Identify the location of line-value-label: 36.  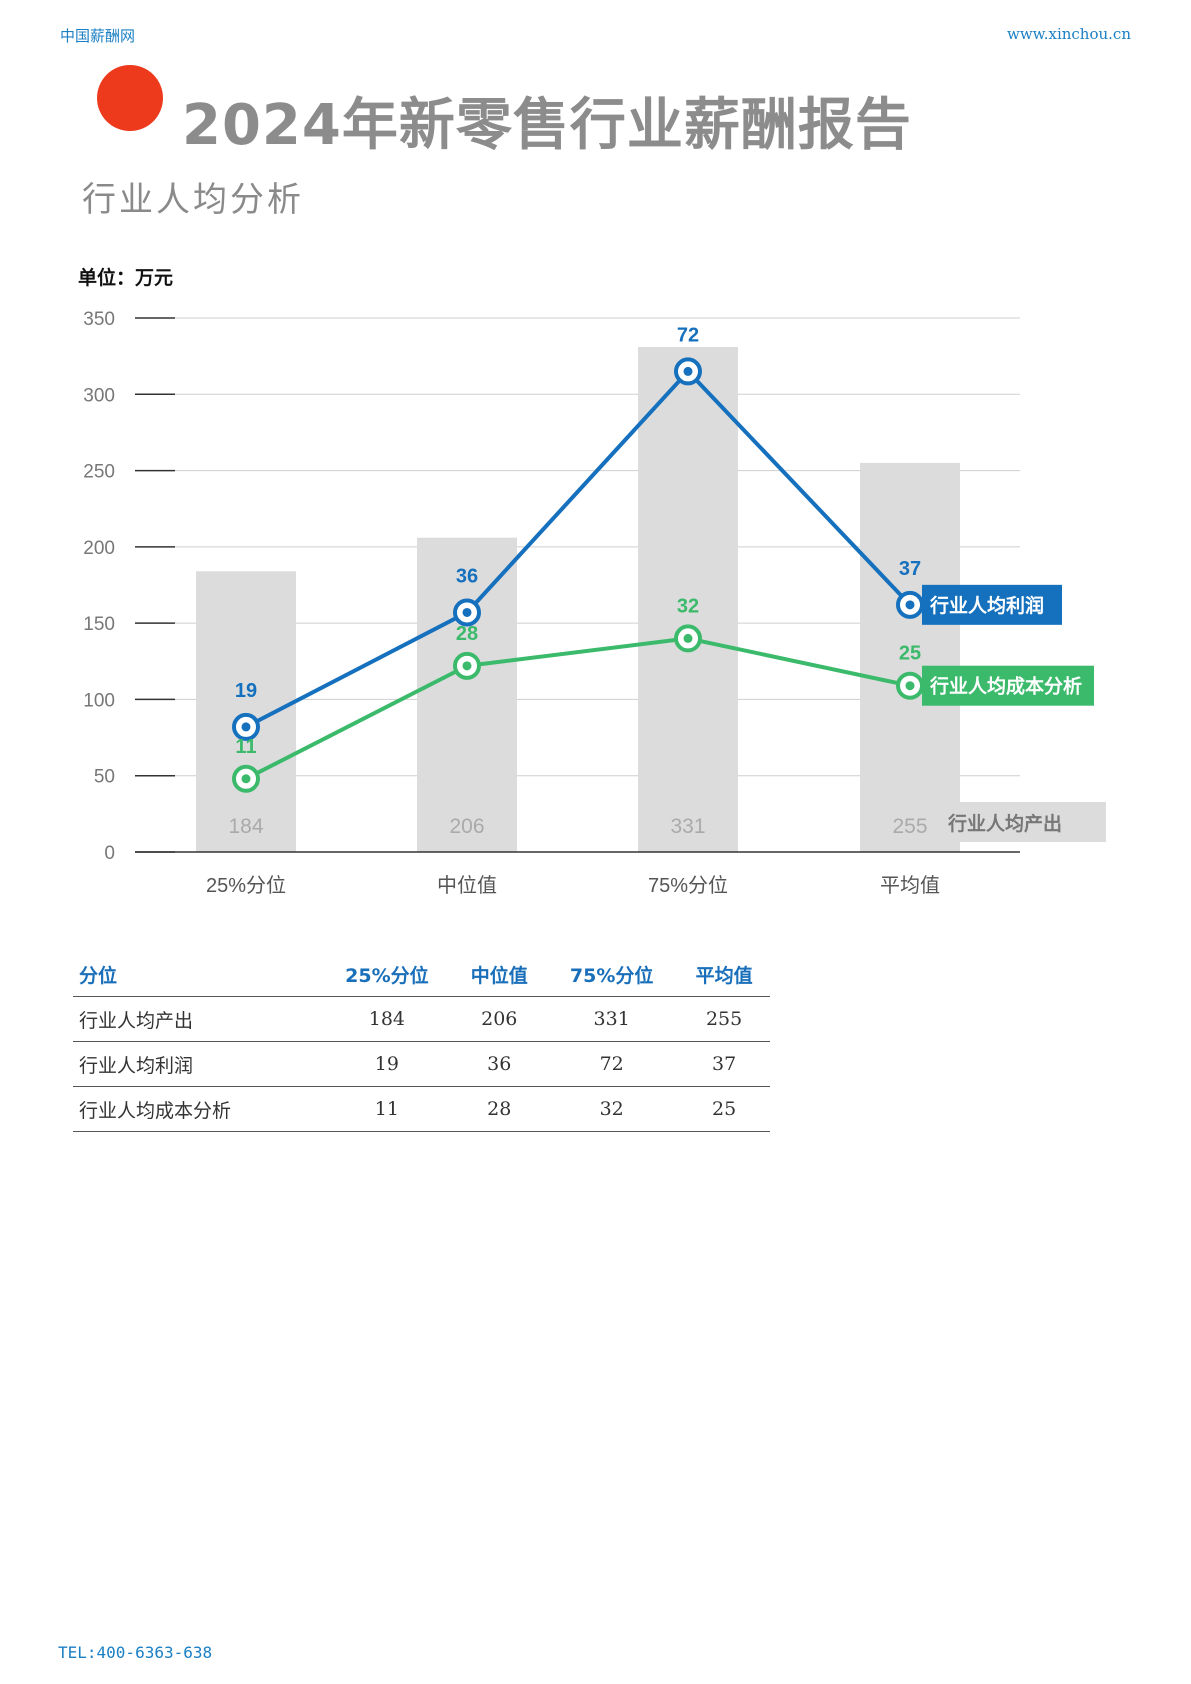
(467, 576).